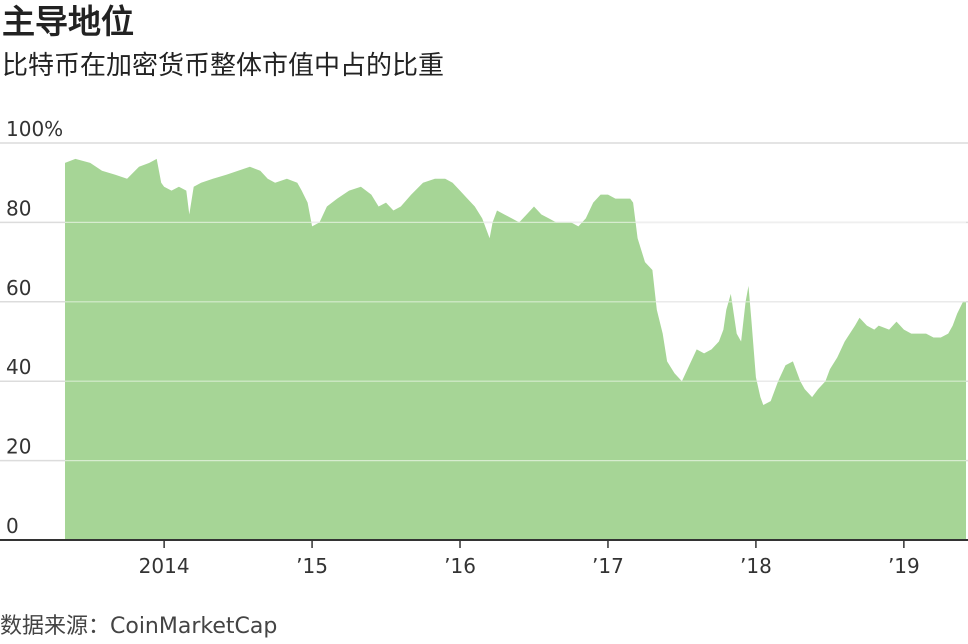 This screenshot has height=644, width=968. Describe the element at coordinates (34, 327) in the screenshot. I see `y-tick-labels: 100% 80 60 40 20 0` at that location.